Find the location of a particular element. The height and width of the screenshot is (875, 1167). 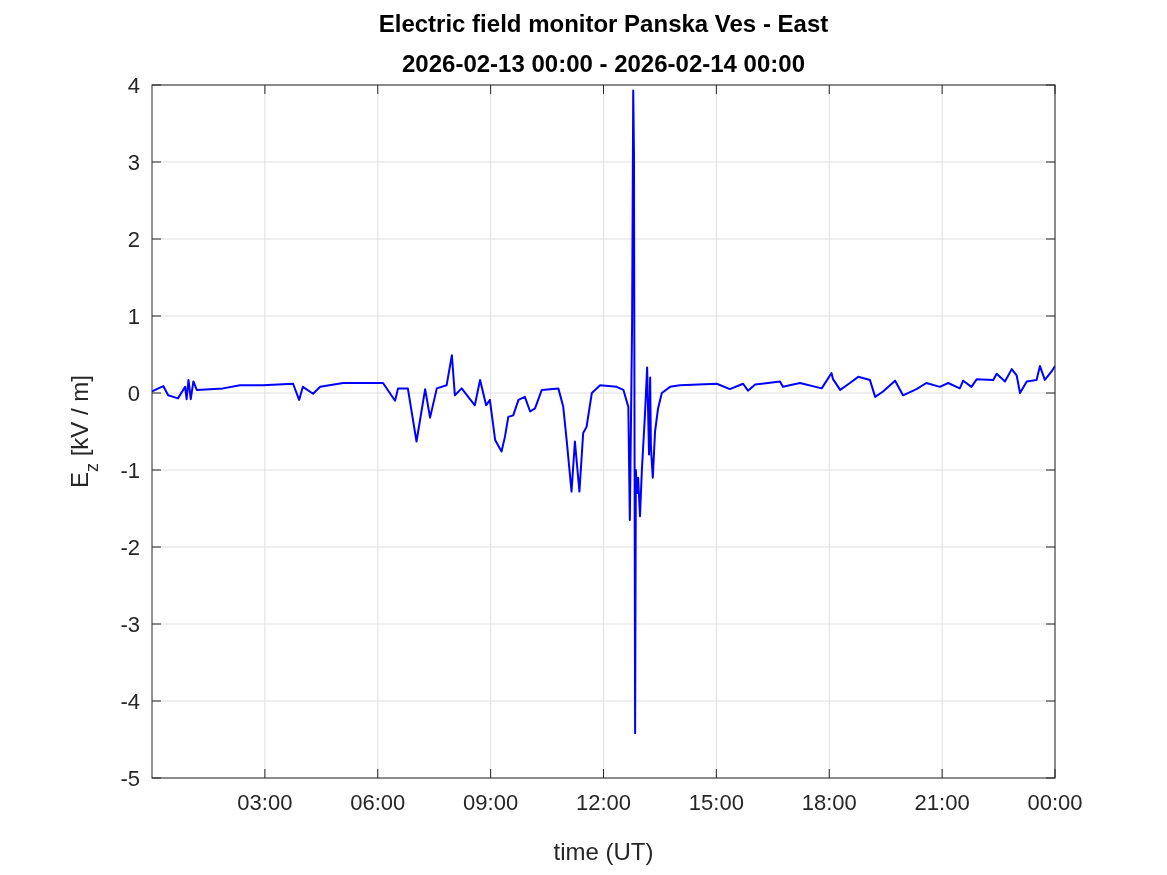

y-tick-label: -4 is located at coordinates (130, 701).